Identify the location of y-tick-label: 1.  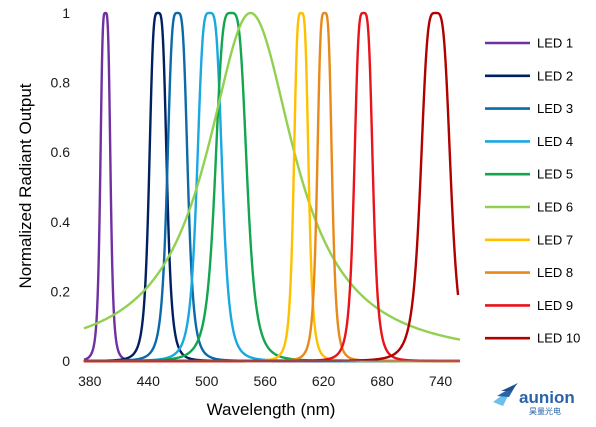
(66, 13).